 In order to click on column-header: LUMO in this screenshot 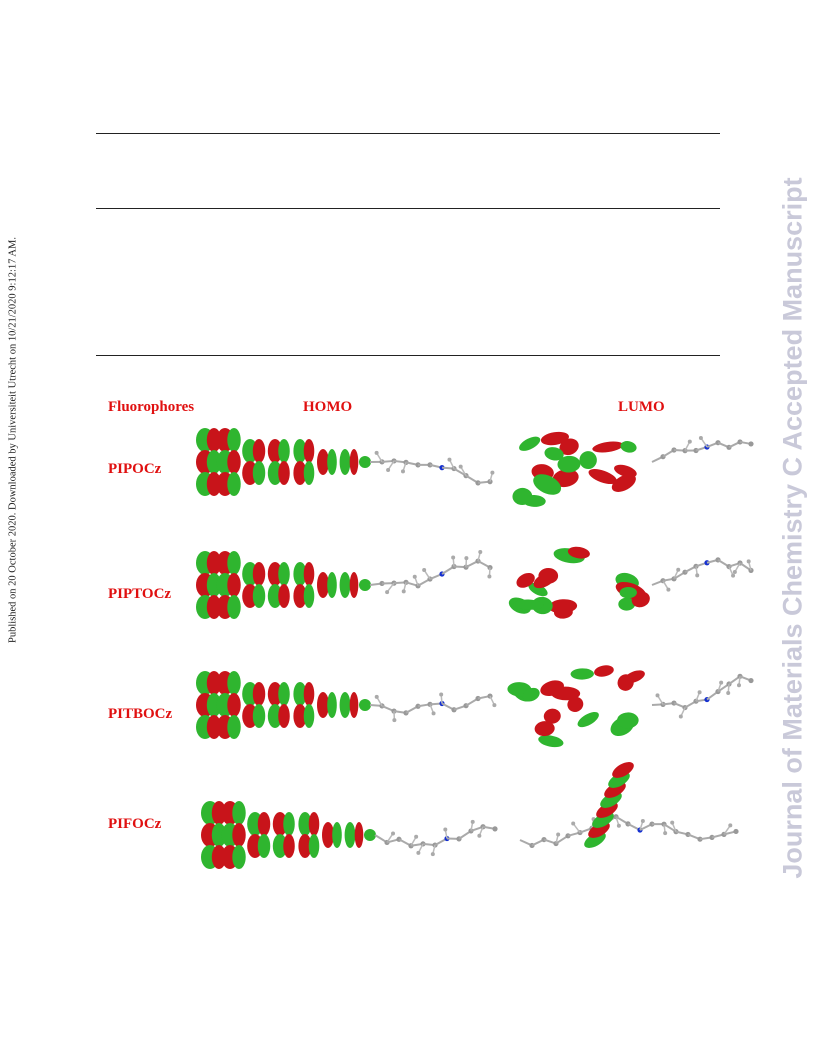, I will do `click(641, 407)`.